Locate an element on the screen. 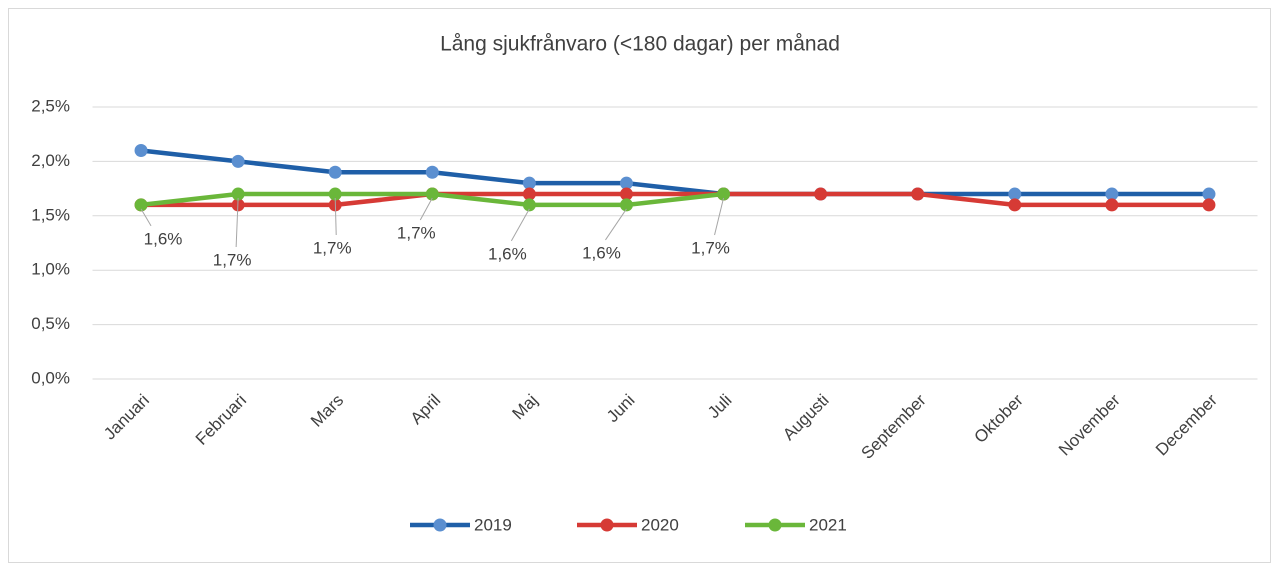 The image size is (1274, 568). y-tick-label: 0,0% is located at coordinates (50, 377).